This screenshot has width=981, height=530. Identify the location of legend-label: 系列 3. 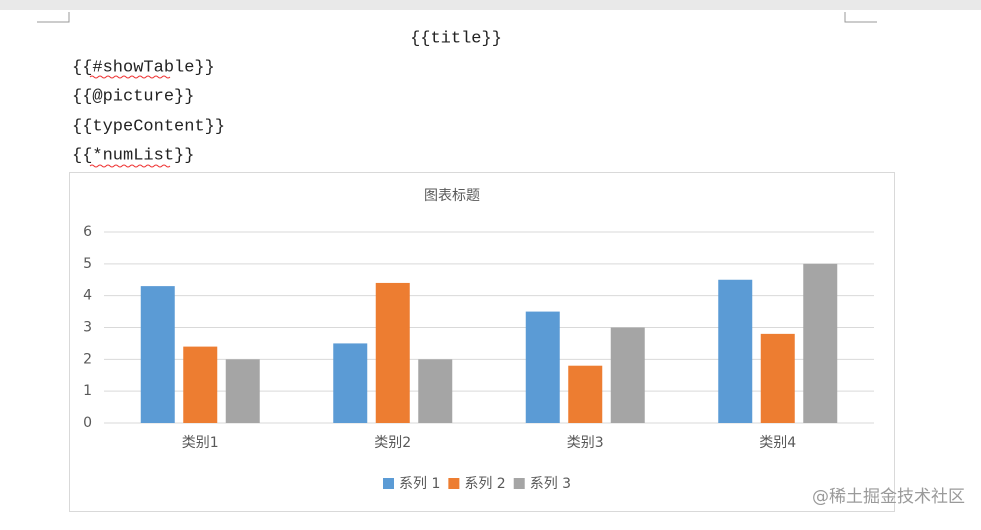
(550, 484).